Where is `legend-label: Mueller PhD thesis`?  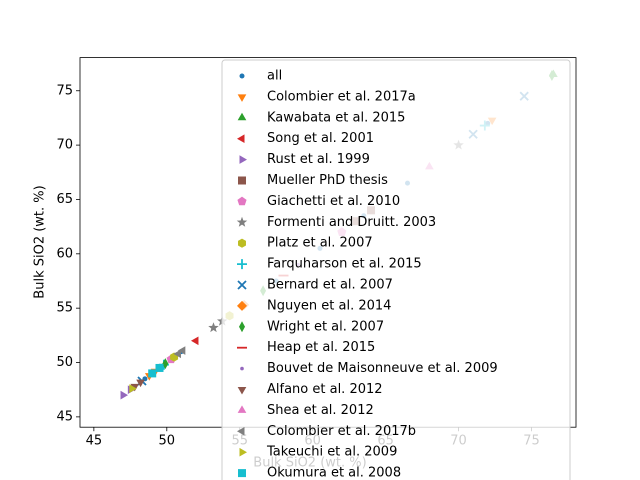 legend-label: Mueller PhD thesis is located at coordinates (327, 180).